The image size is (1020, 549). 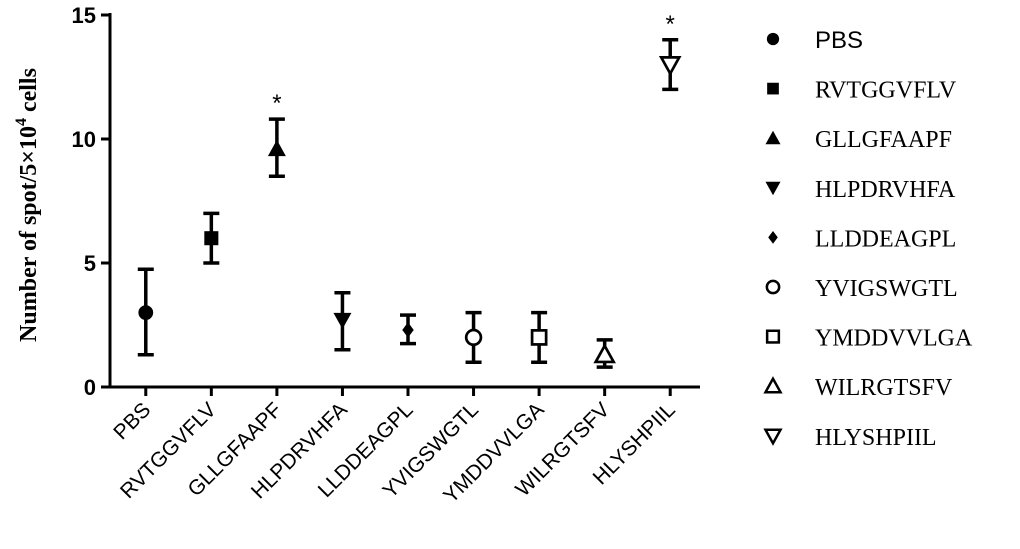 I want to click on legend-item: YMDDVVLGA, so click(x=869, y=339).